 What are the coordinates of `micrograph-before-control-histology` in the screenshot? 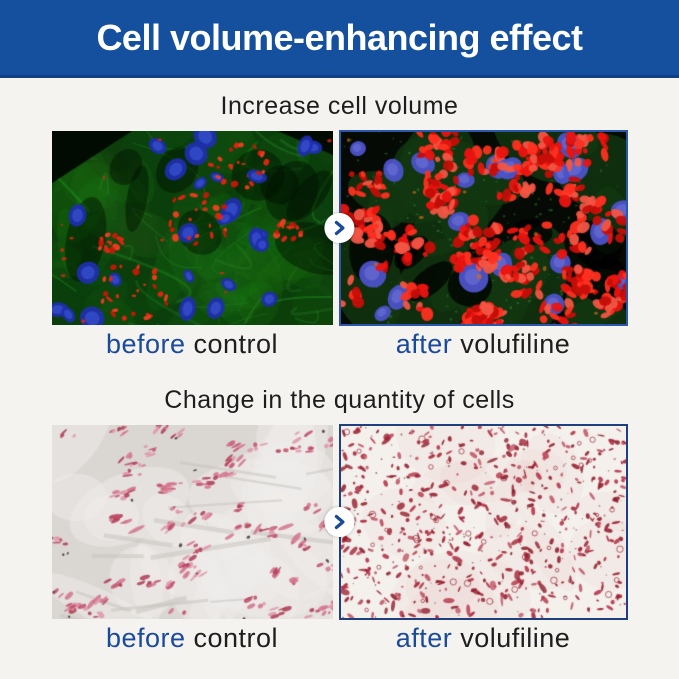 It's located at (192, 522).